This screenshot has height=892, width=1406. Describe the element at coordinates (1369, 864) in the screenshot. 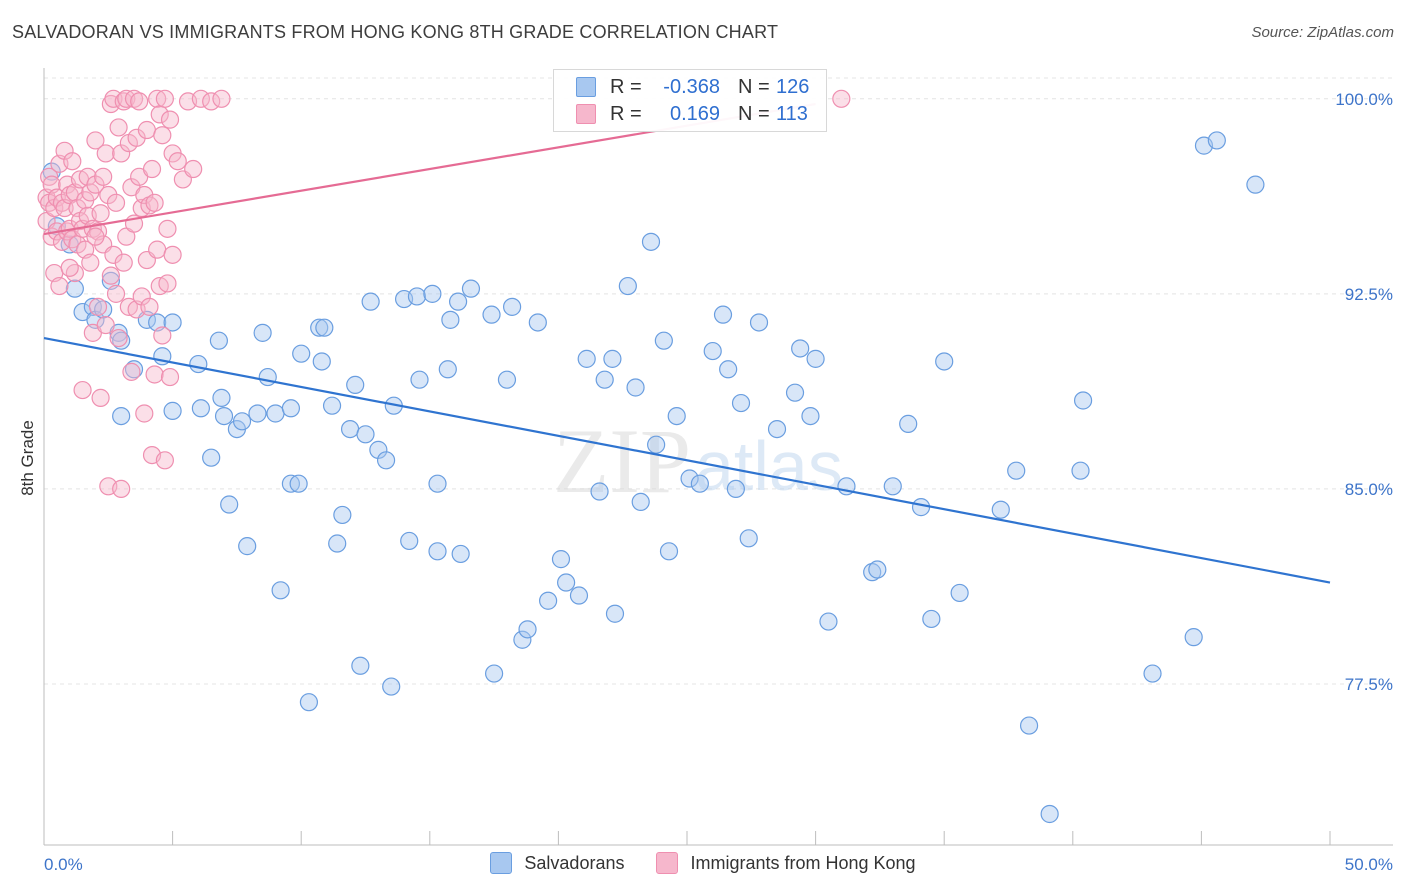

I see `x-tick-label-max: 50.0%` at that location.